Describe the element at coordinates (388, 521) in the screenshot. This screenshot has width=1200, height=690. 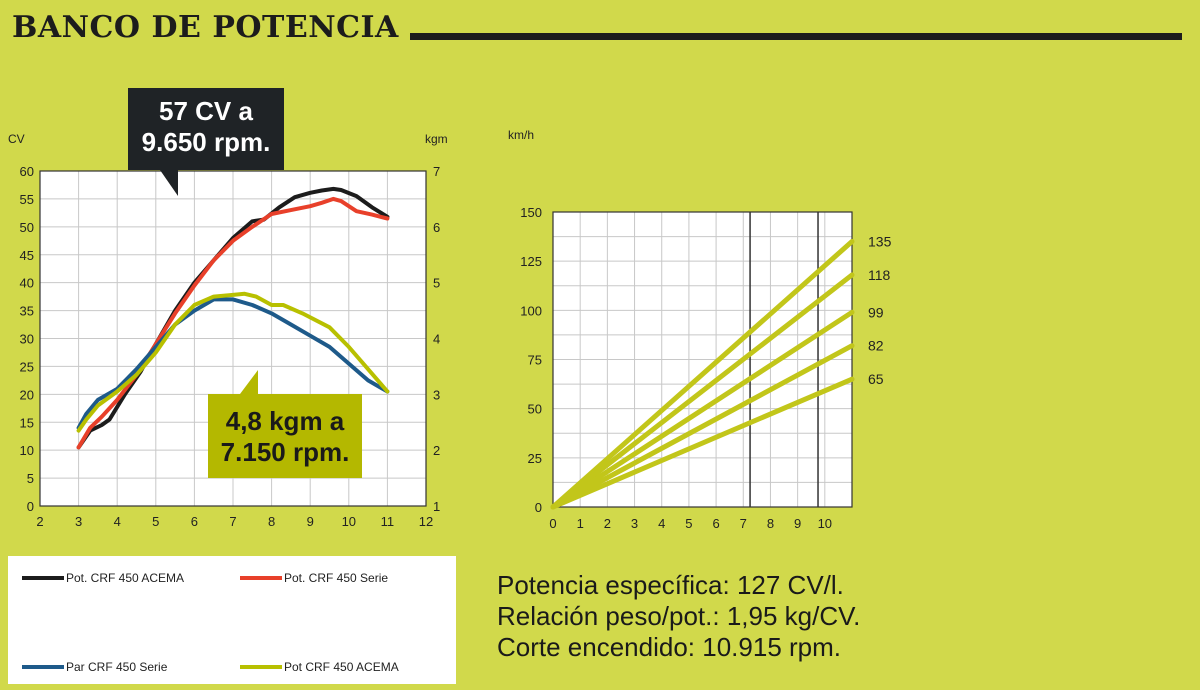
I see `dyno-x-tick: 11` at that location.